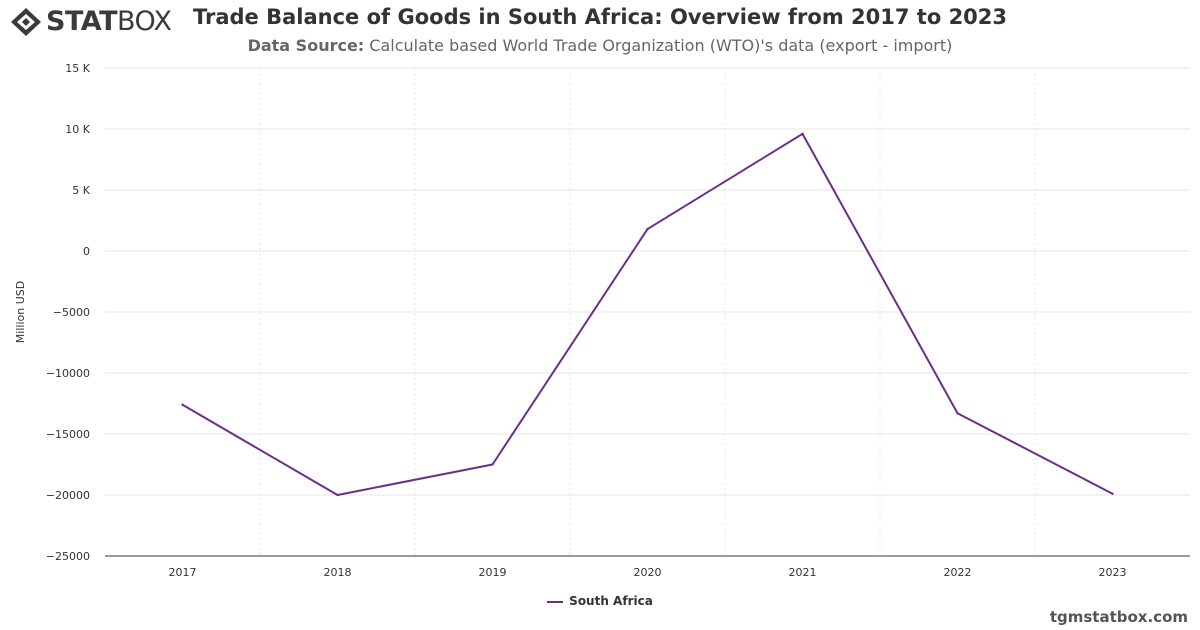 This screenshot has height=630, width=1200. Describe the element at coordinates (1118, 617) in the screenshot. I see `watermark: tgmstatbox.com` at that location.